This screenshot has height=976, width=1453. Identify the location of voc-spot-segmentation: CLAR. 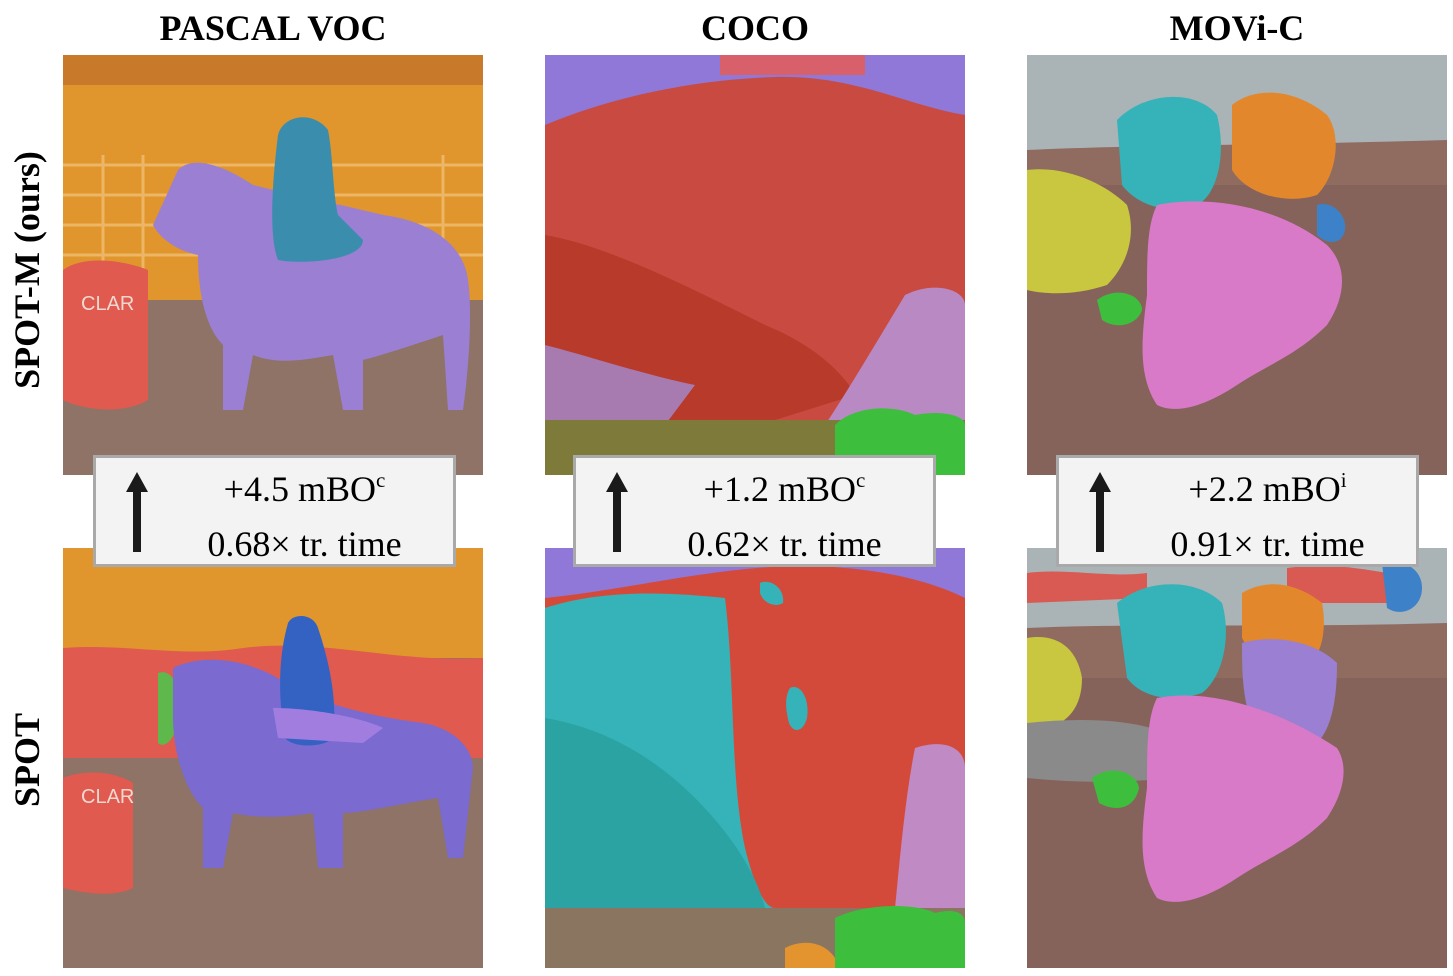
(273, 758).